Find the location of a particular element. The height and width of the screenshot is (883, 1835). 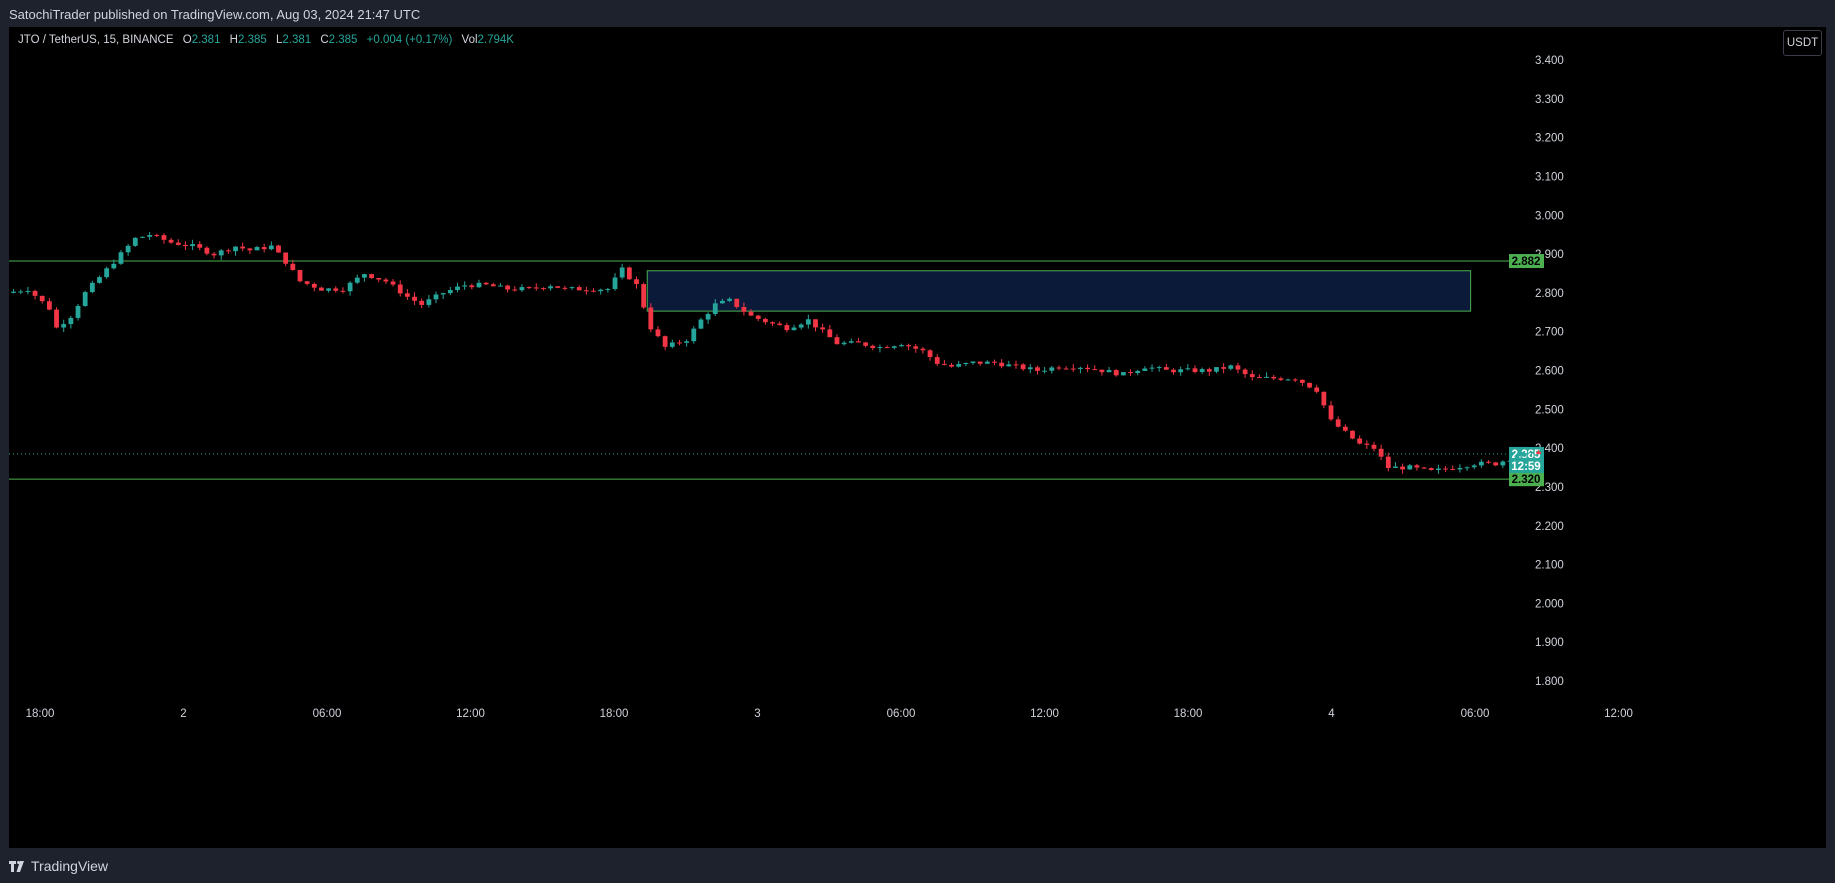

y-tick-label: 1.800 is located at coordinates (1549, 682).